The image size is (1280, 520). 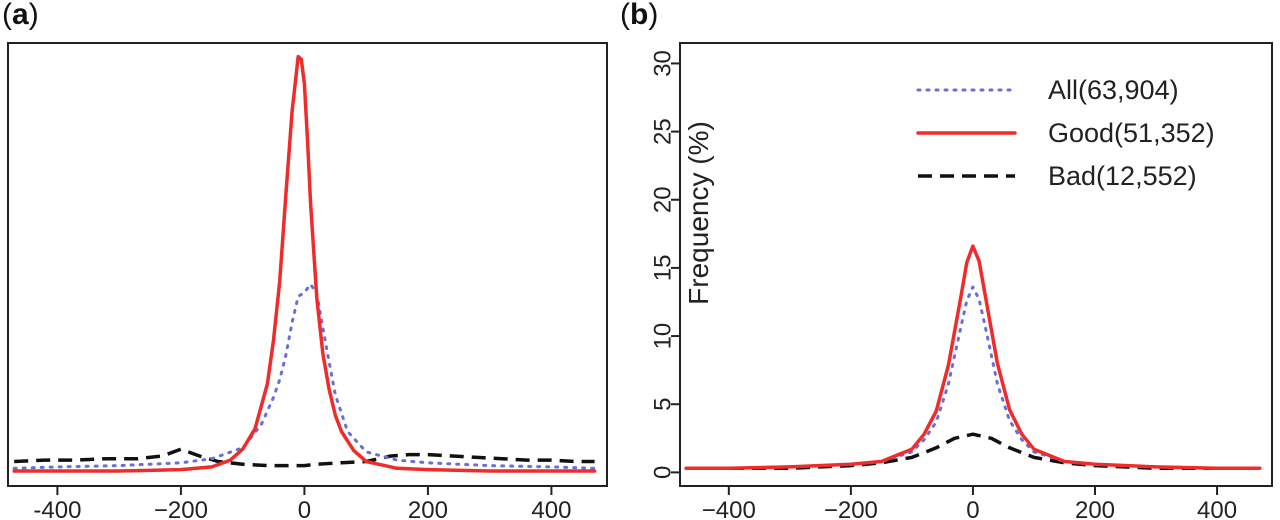 I want to click on panel-a-x-tick-label: 0, so click(x=304, y=508).